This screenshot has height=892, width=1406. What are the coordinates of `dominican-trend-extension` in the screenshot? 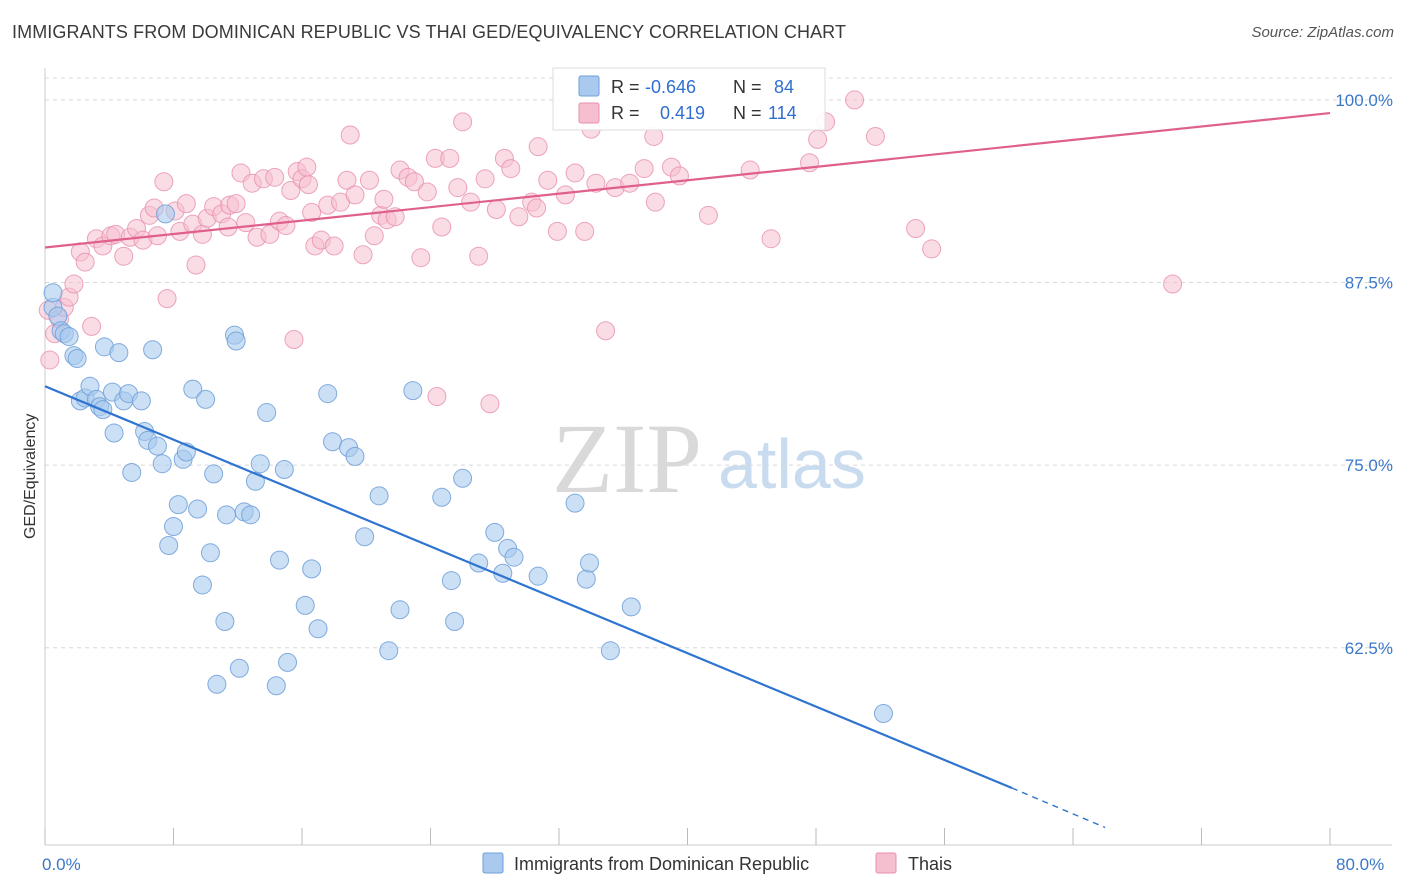 It's located at (1058, 808).